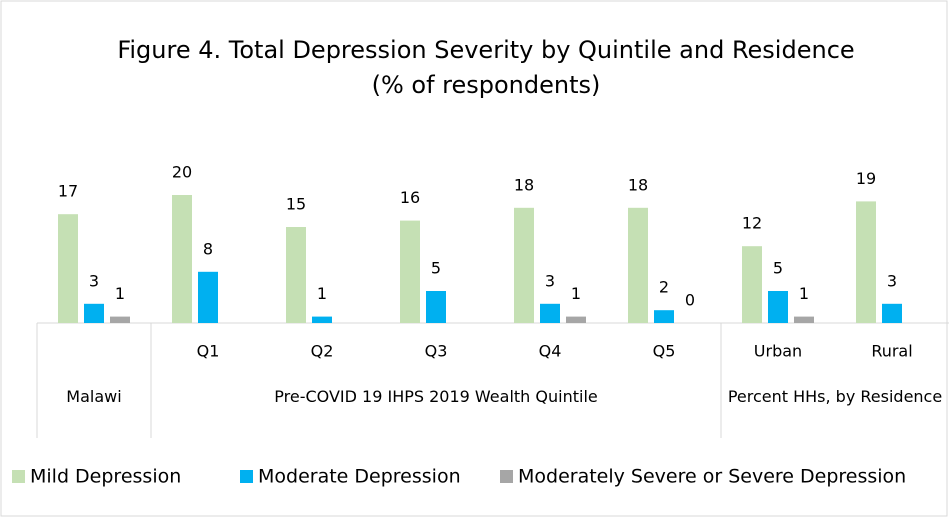 This screenshot has width=949, height=518. Describe the element at coordinates (208, 248) in the screenshot. I see `value-label: 8` at that location.